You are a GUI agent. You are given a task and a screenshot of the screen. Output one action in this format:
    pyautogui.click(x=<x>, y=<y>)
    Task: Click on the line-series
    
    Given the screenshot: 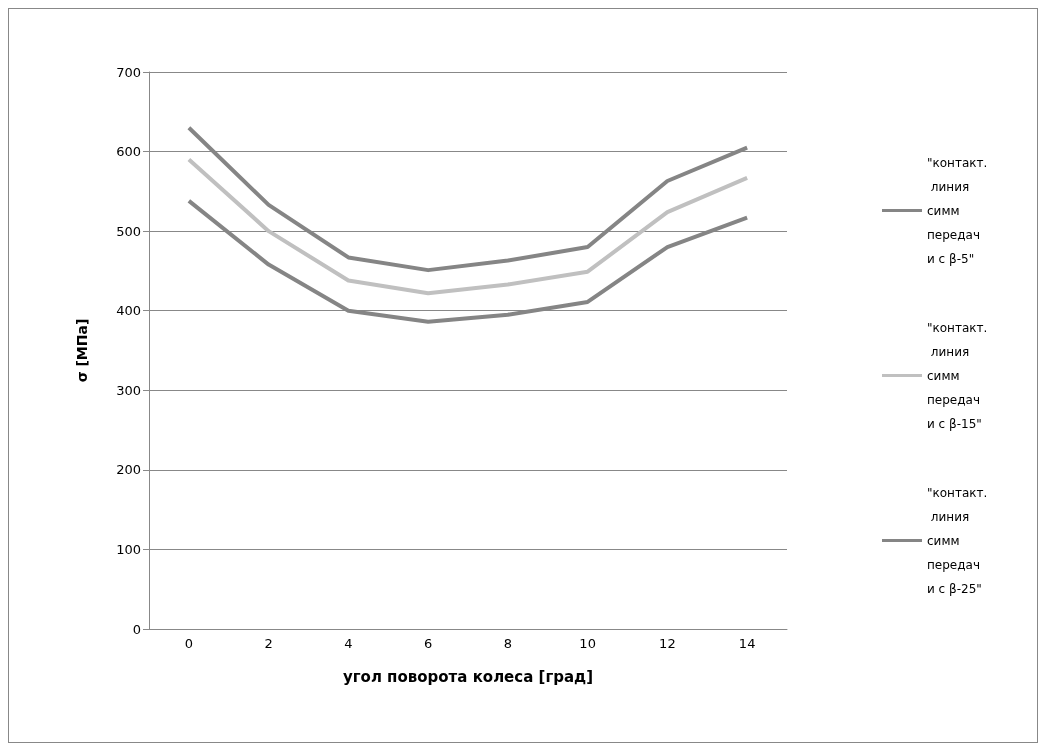 What is the action you would take?
    pyautogui.click(x=468, y=226)
    